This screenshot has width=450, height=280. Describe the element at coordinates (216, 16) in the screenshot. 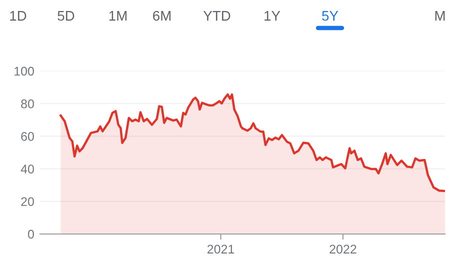

I see `text: YTD` at that location.